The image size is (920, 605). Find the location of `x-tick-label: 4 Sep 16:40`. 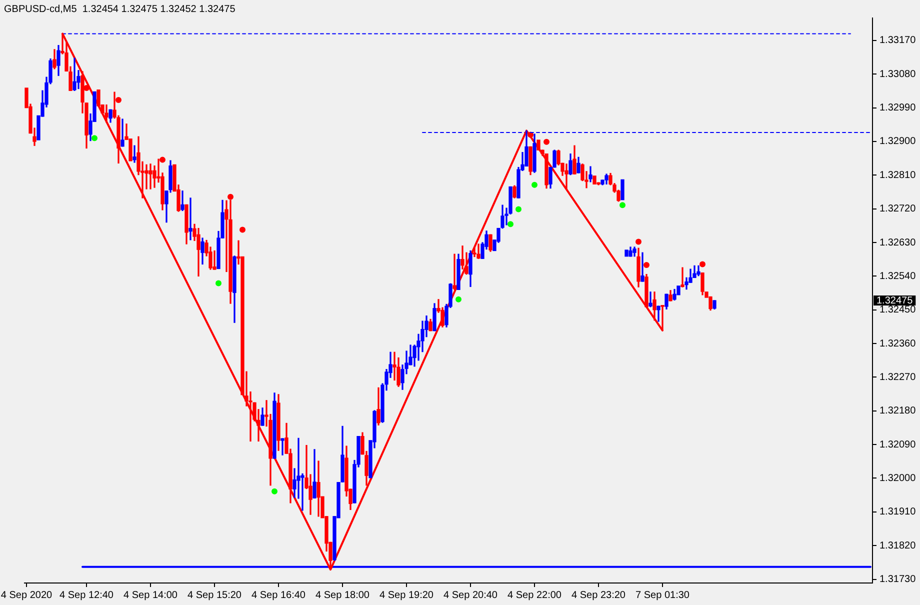

x-tick-label: 4 Sep 16:40 is located at coordinates (279, 595).